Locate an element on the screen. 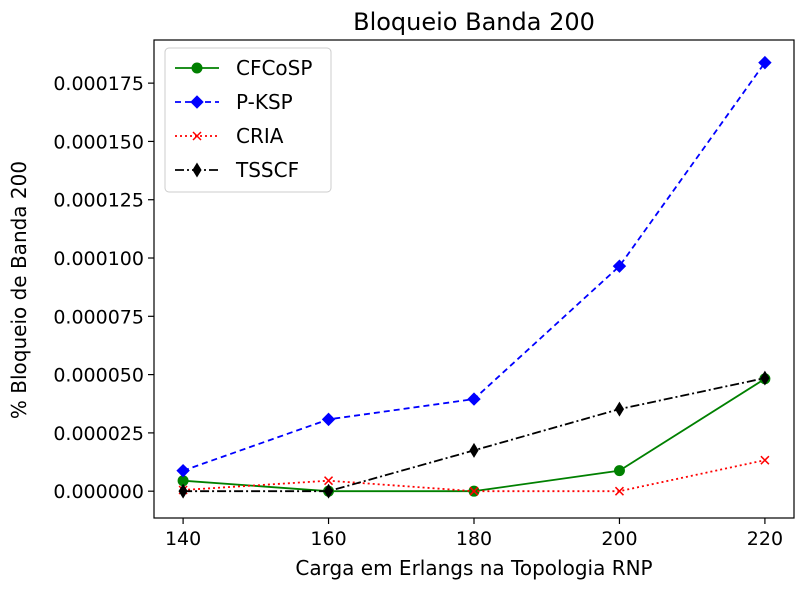 This screenshot has width=804, height=589. y-tick-label: 0.000175 is located at coordinates (98, 84).